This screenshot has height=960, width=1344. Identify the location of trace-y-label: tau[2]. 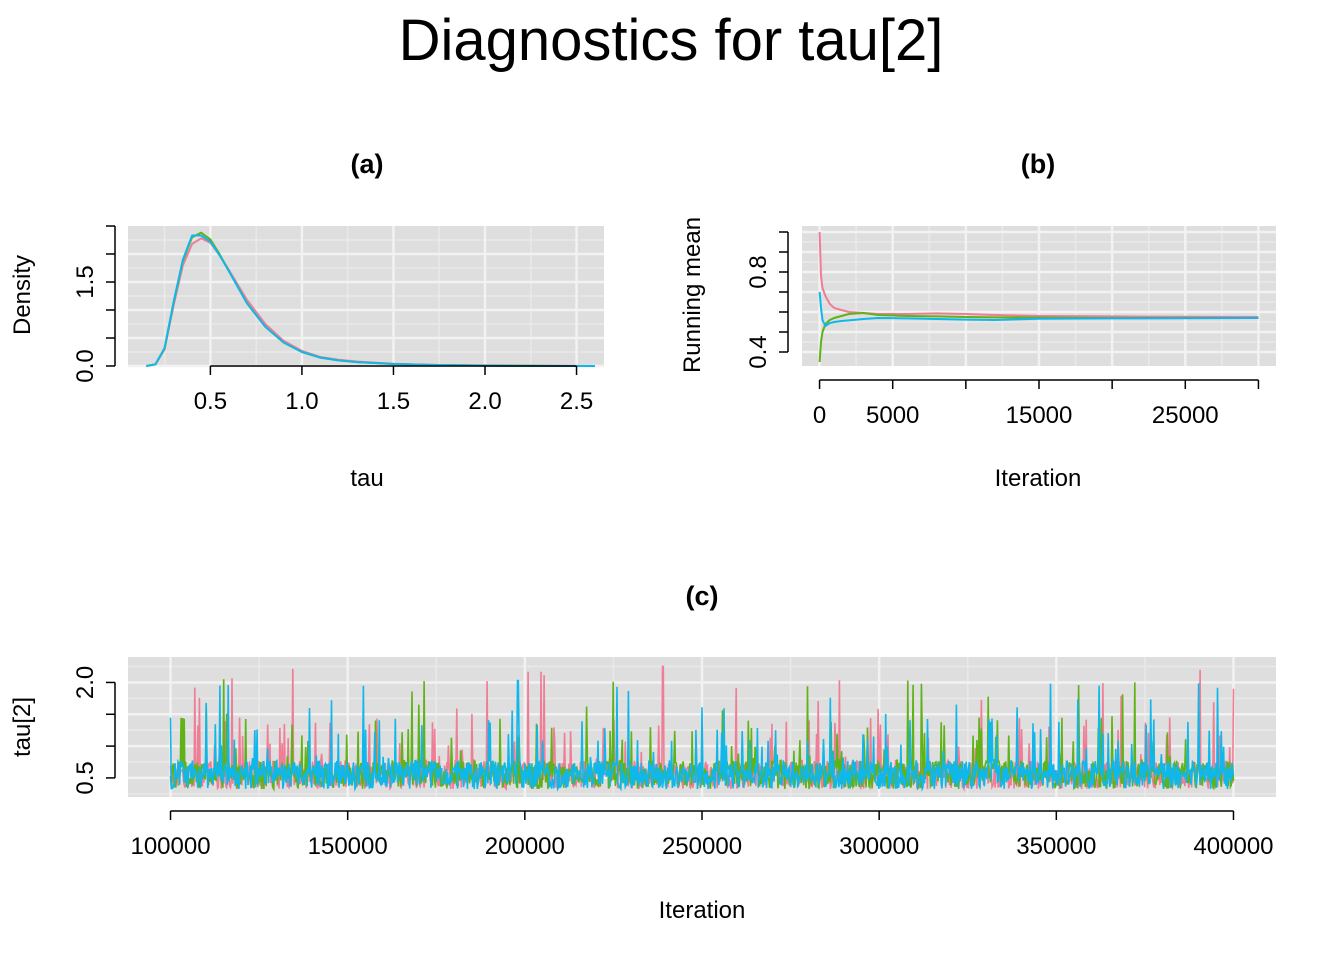
(22, 727).